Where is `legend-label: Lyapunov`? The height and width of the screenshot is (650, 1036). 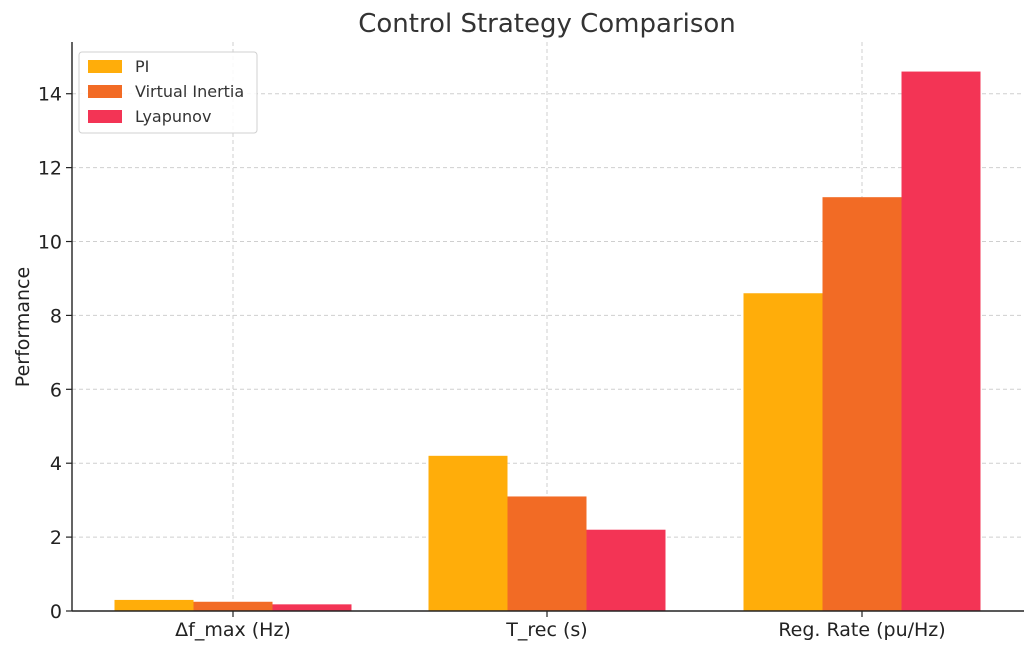
legend-label: Lyapunov is located at coordinates (173, 116).